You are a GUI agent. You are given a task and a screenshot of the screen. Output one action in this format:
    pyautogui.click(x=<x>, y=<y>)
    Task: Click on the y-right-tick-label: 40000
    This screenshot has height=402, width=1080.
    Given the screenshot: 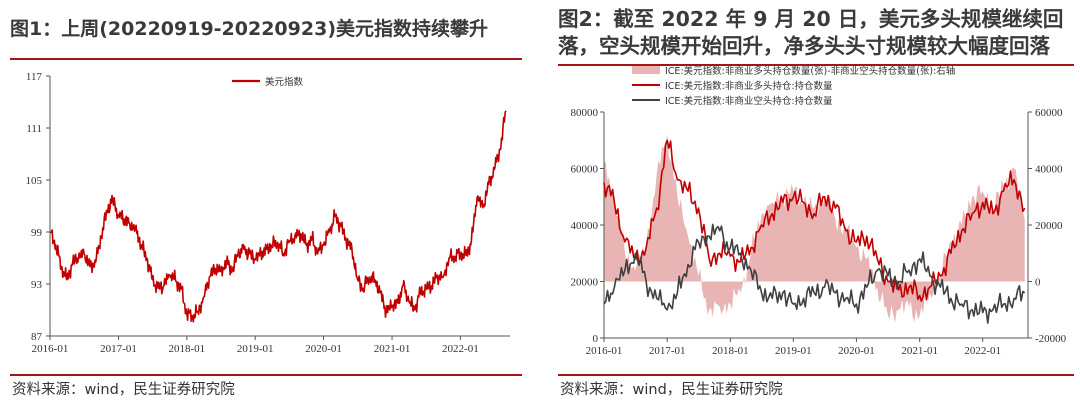 What is the action you would take?
    pyautogui.click(x=1049, y=170)
    